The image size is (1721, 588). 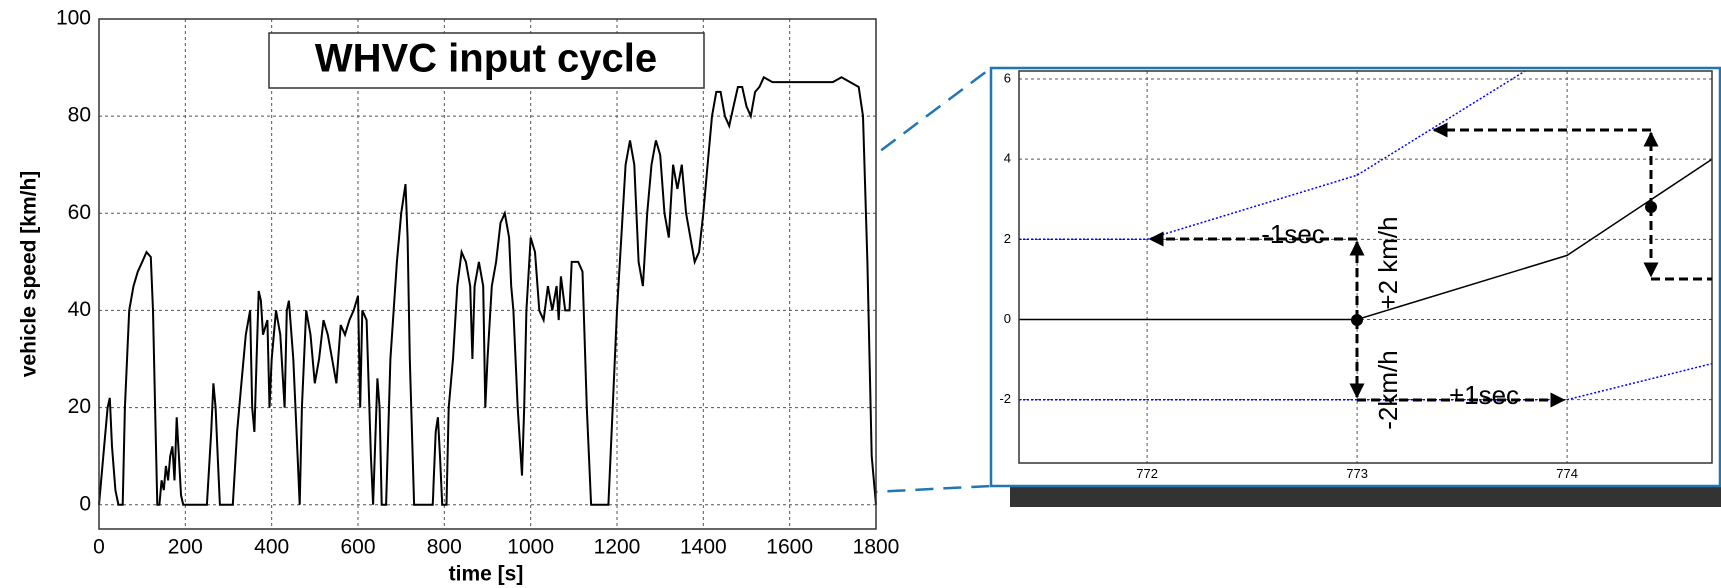 What do you see at coordinates (1388, 389) in the screenshot?
I see `annotation: -2km/h` at bounding box center [1388, 389].